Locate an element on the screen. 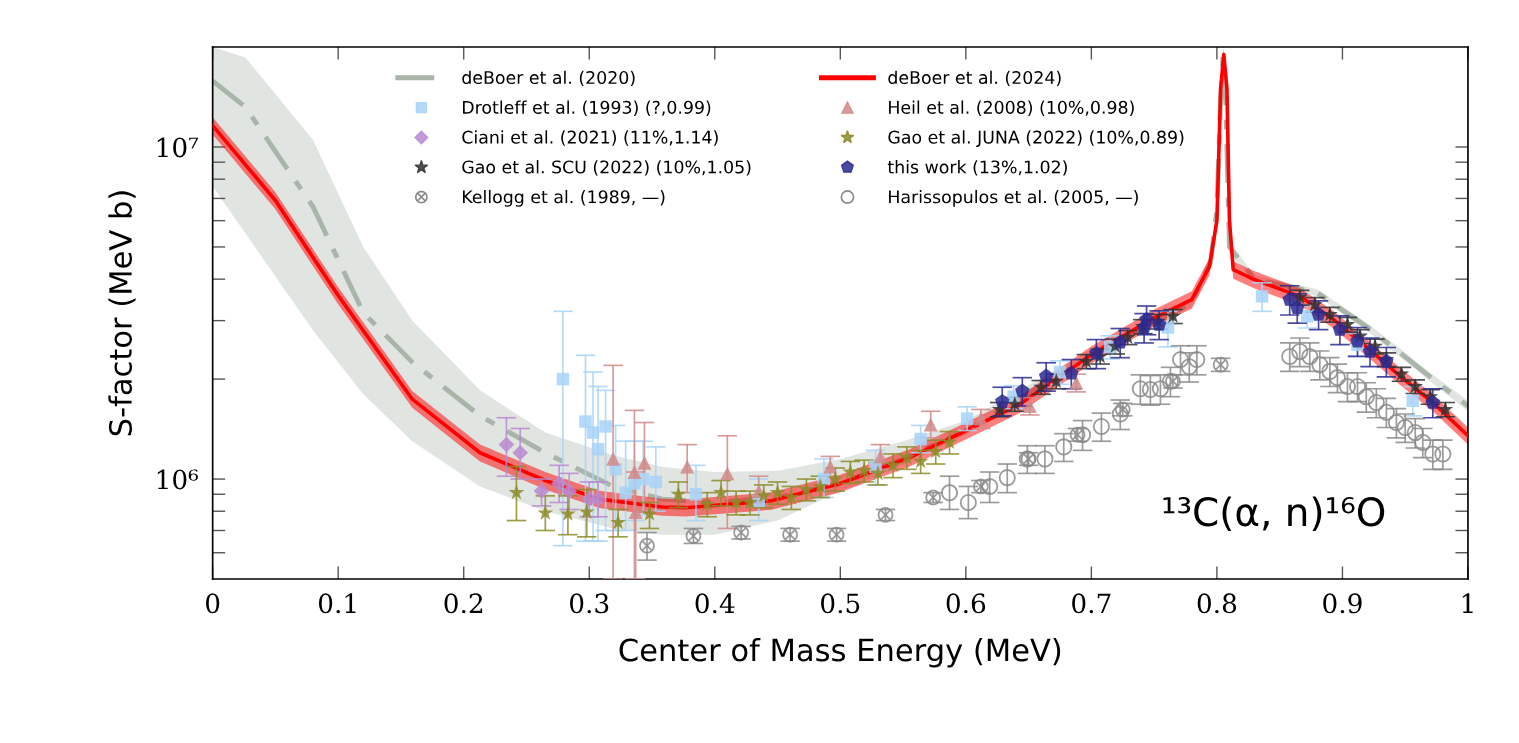  legend-label: Harissopulos et al. (2005, —) is located at coordinates (1013, 198).